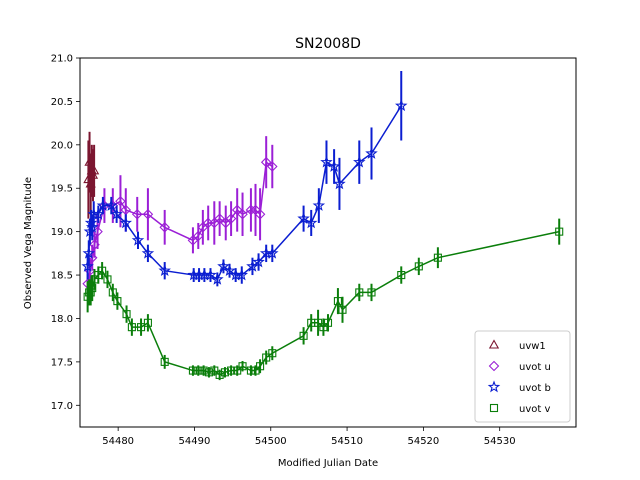 This screenshot has height=480, width=640. I want to click on x-tick-label: 54530, so click(500, 441).